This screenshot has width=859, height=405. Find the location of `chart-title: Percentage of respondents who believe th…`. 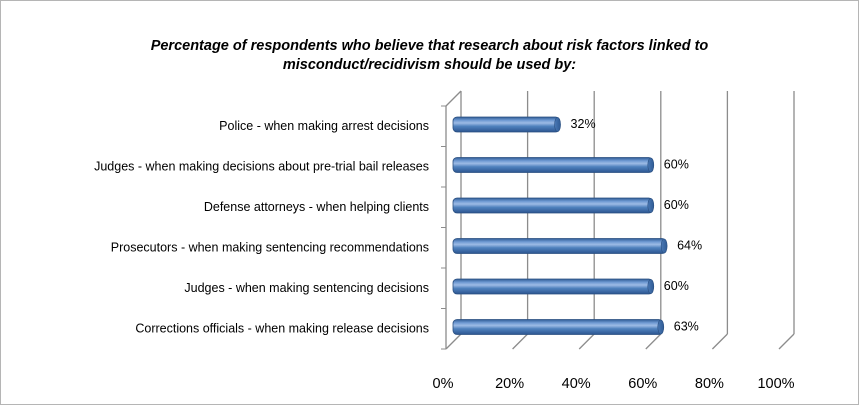

chart-title: Percentage of respondents who believe th… is located at coordinates (429, 56).